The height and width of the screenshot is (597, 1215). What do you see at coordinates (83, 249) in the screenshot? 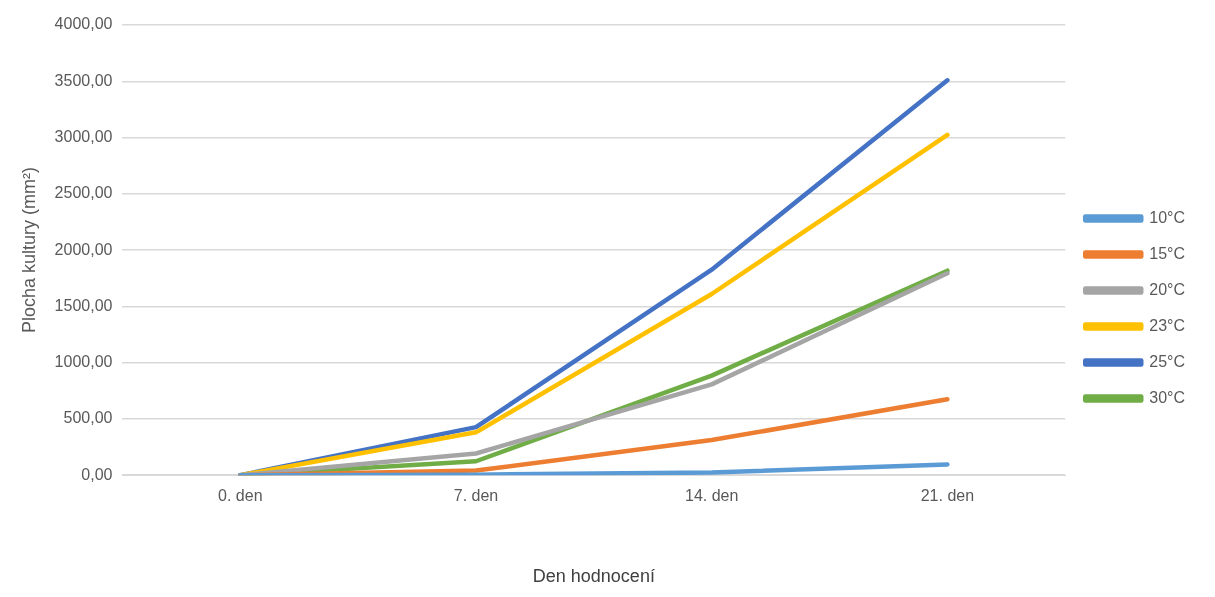
I see `y-tick-label: 2000,00` at bounding box center [83, 249].